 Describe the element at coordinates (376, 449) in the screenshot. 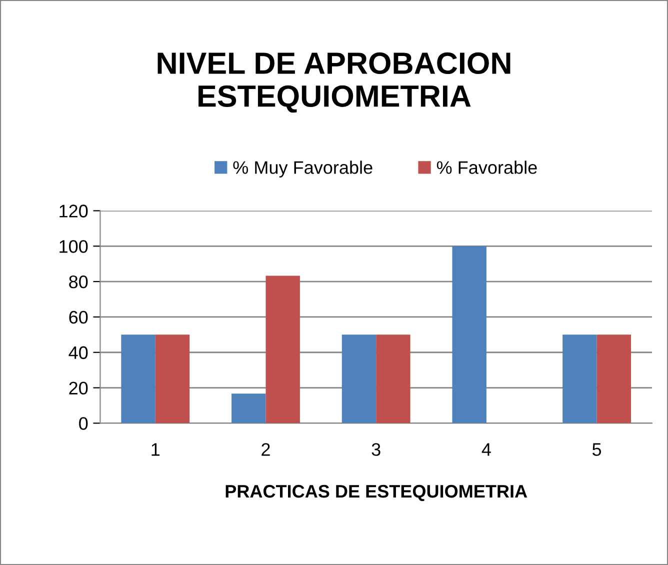

I see `x-tick-label: 3` at that location.